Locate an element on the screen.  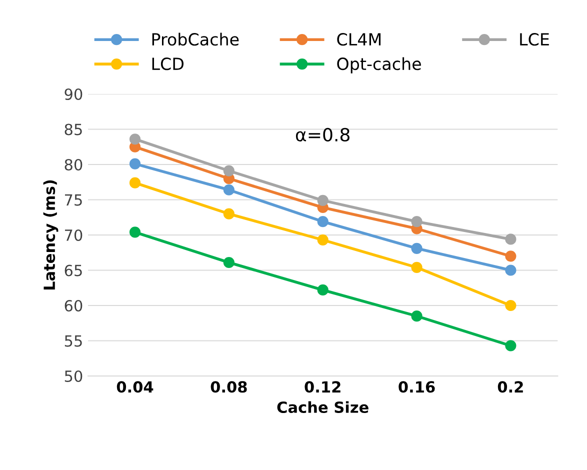
legend-label: CL4M is located at coordinates (359, 39).